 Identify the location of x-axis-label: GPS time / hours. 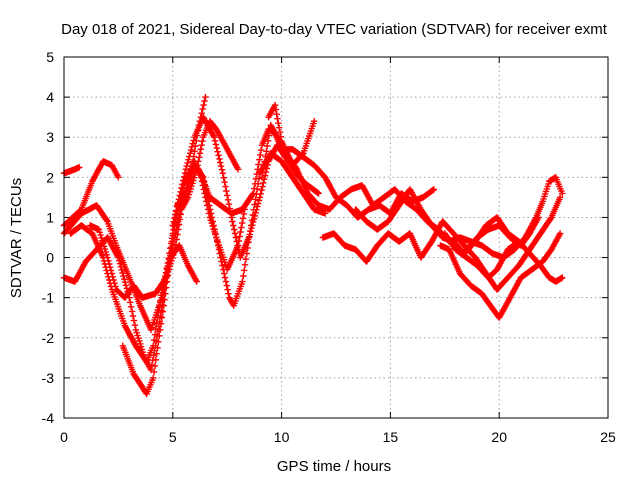
(334, 466).